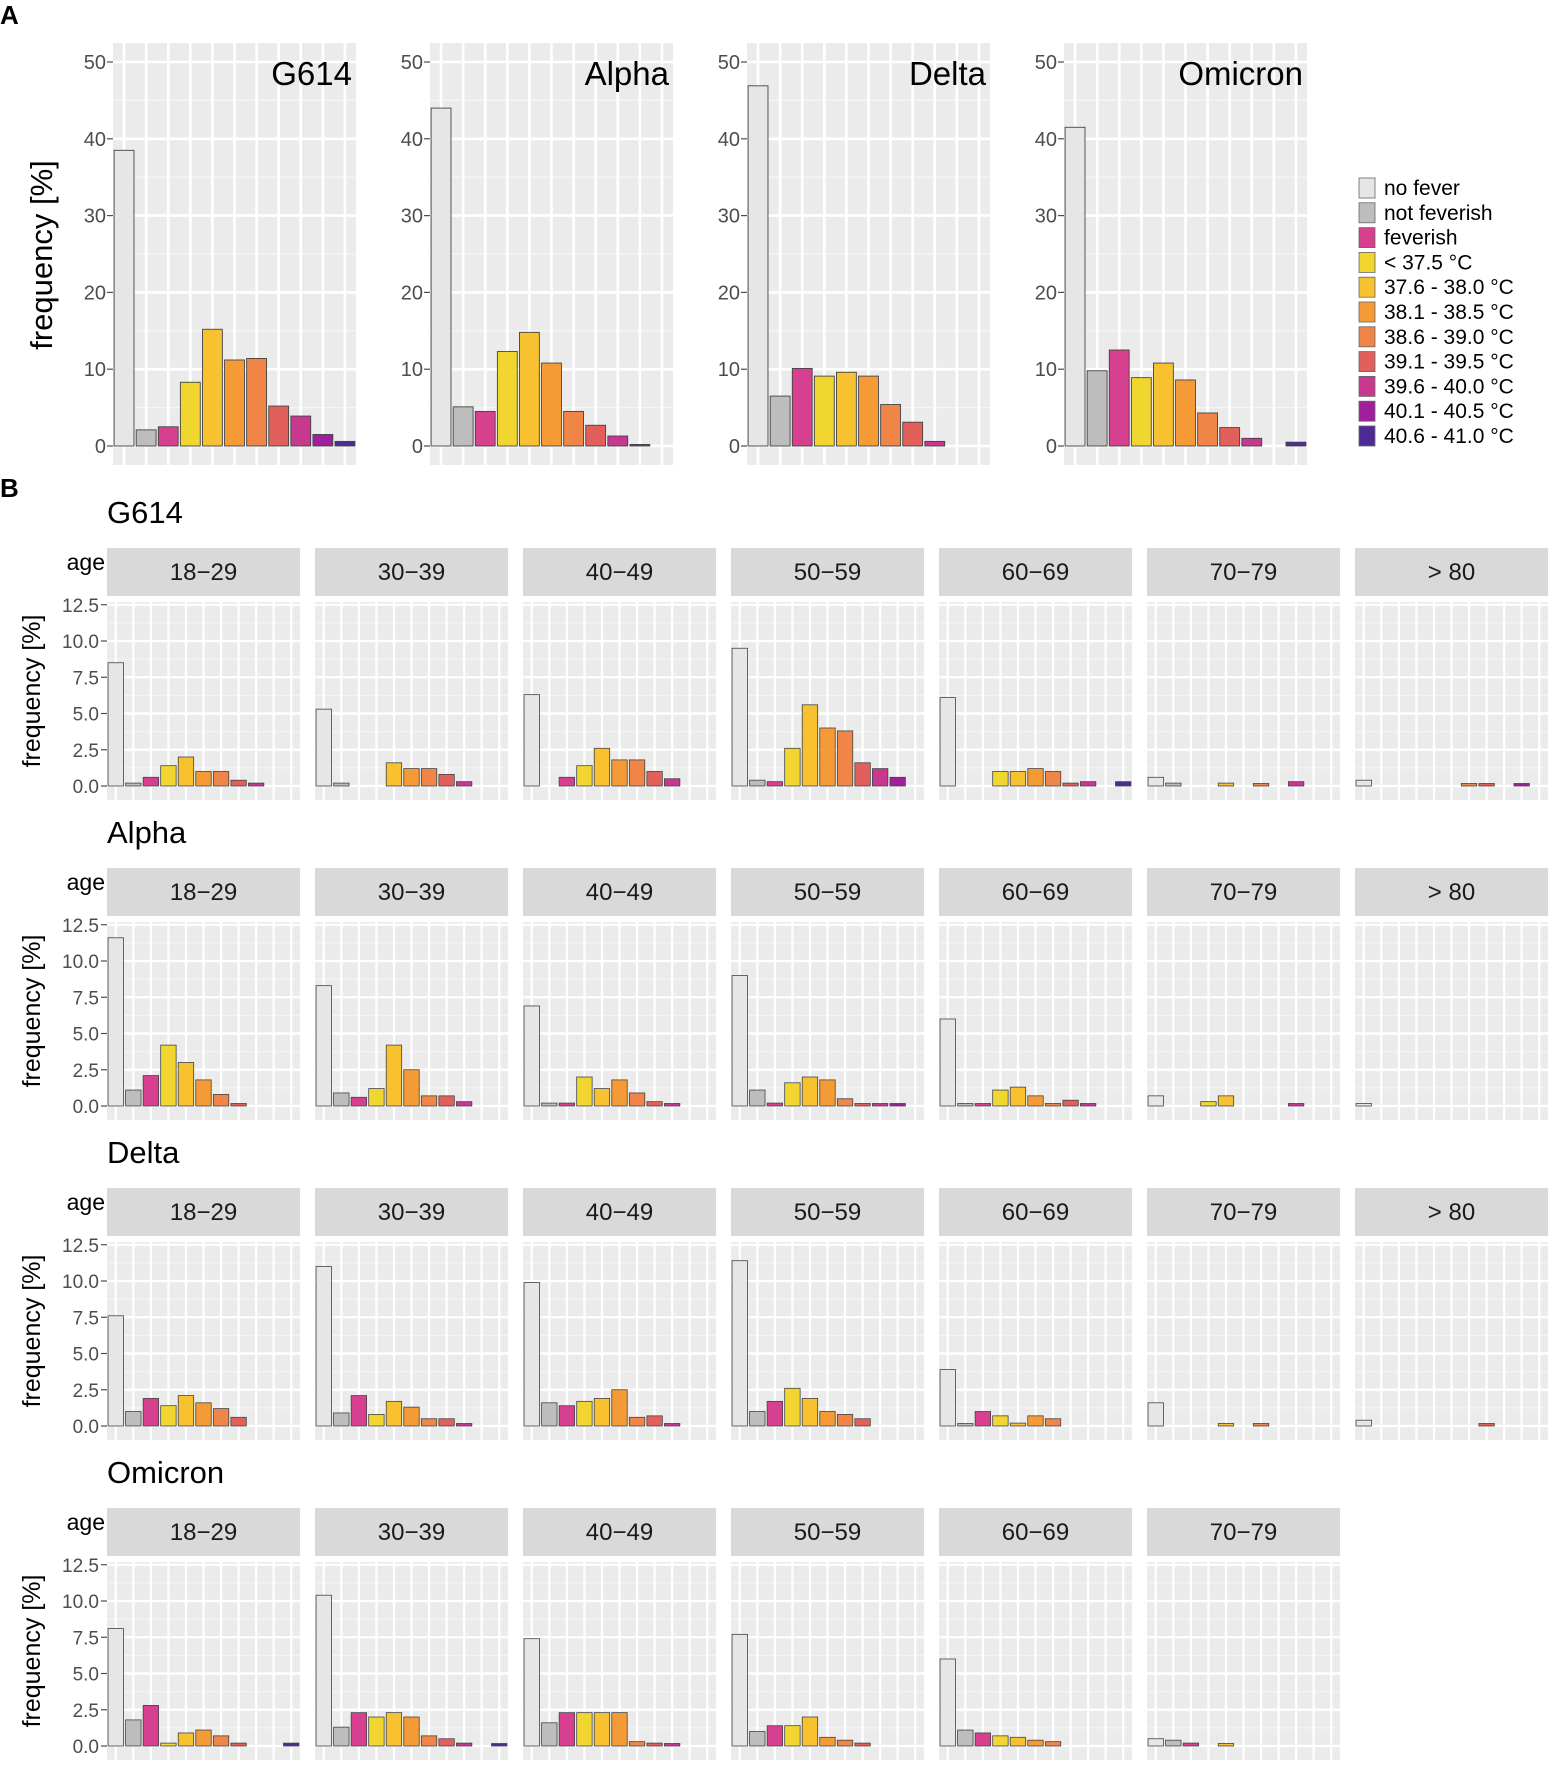  Describe the element at coordinates (1243, 572) in the screenshot. I see `facet-strip-label: 70−79` at that location.